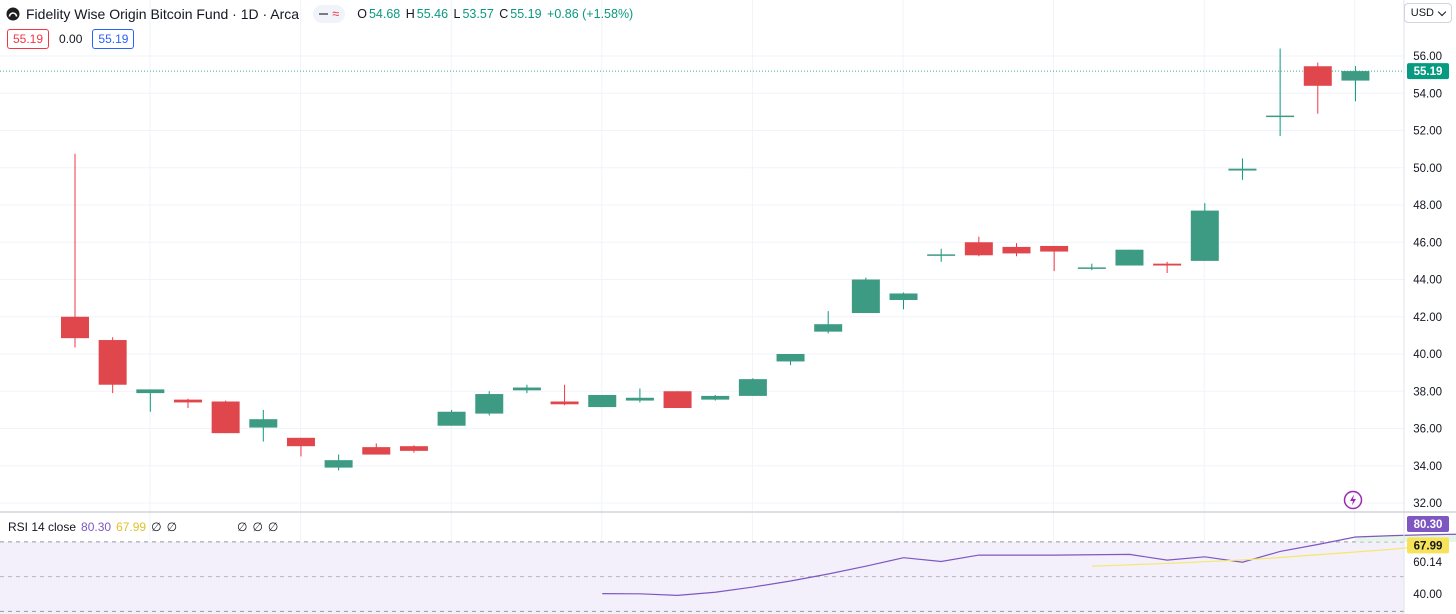 The width and height of the screenshot is (1456, 614). Describe the element at coordinates (1427, 392) in the screenshot. I see `price-tick-label: 38.00` at that location.